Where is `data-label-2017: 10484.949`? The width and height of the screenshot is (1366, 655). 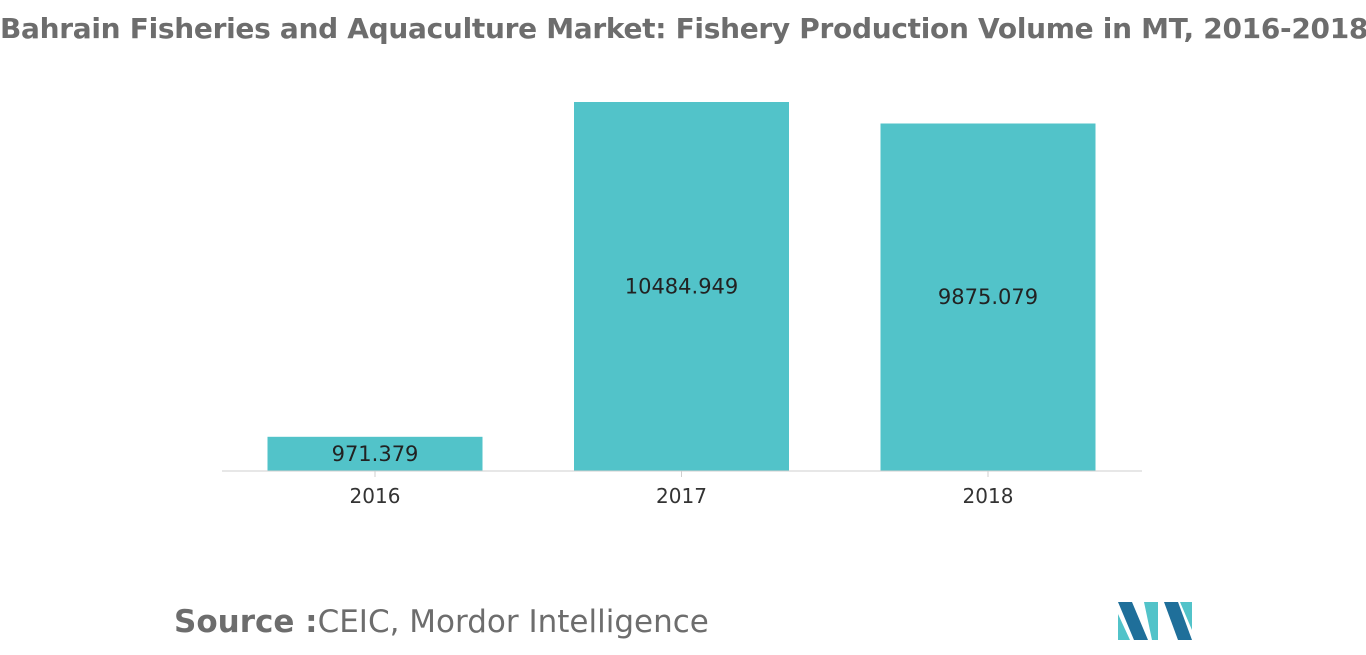
data-label-2017: 10484.949 is located at coordinates (682, 287).